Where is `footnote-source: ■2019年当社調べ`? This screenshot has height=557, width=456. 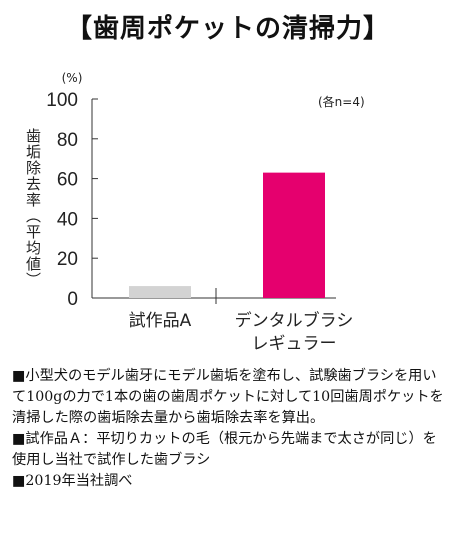 footnote-source: ■2019年当社調べ is located at coordinates (72, 481).